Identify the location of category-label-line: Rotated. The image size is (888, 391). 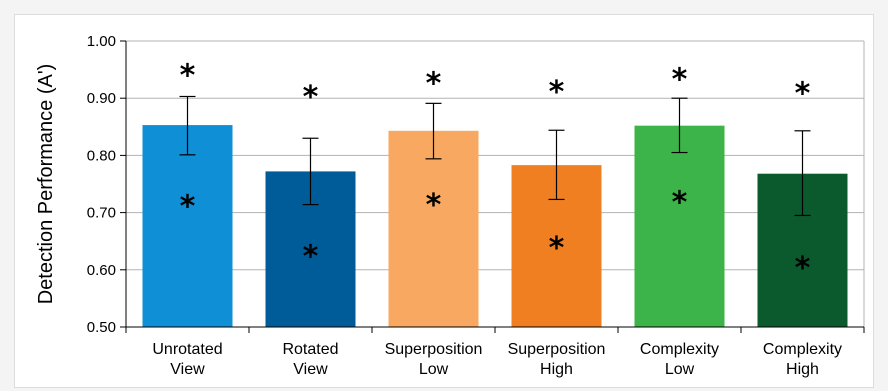
(310, 349).